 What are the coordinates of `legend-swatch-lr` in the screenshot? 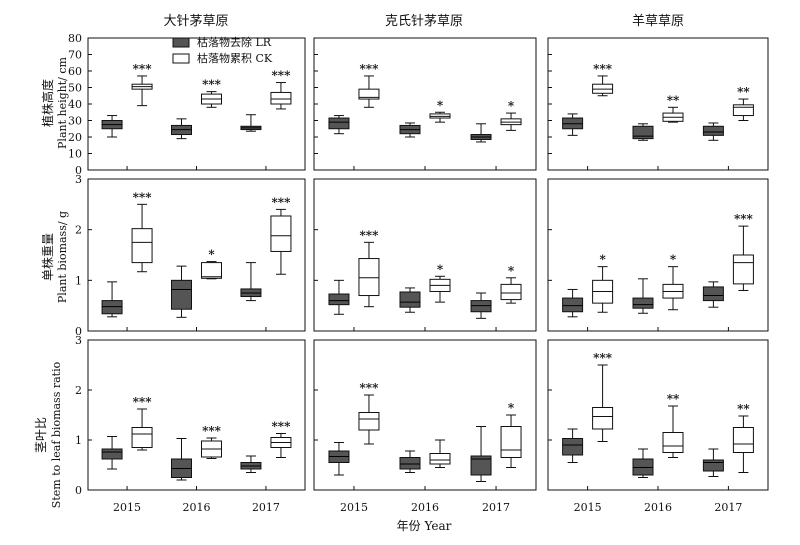 It's located at (181, 42).